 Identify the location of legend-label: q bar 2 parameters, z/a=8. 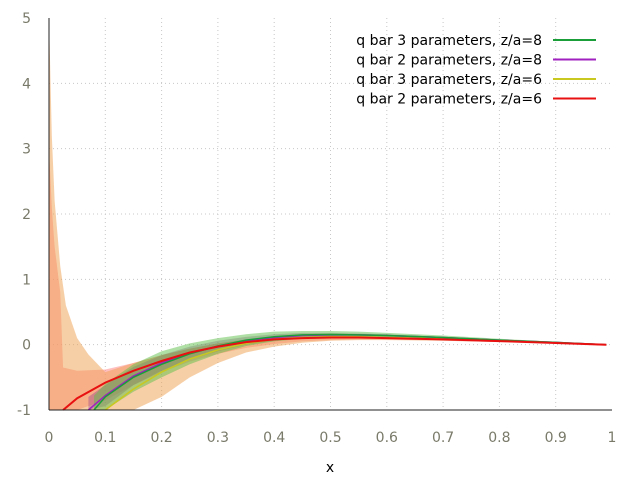
(449, 61).